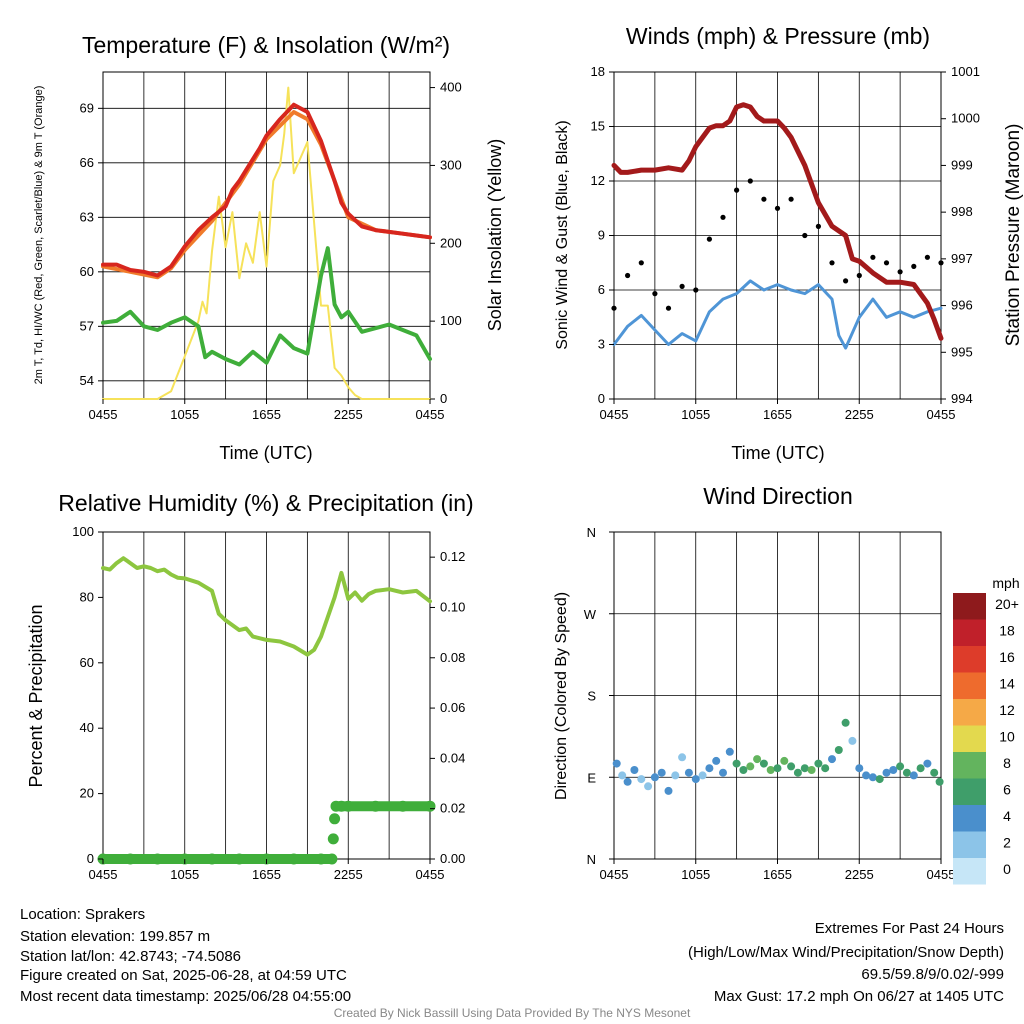  What do you see at coordinates (451, 87) in the screenshot?
I see `y2-tick-label: 400` at bounding box center [451, 87].